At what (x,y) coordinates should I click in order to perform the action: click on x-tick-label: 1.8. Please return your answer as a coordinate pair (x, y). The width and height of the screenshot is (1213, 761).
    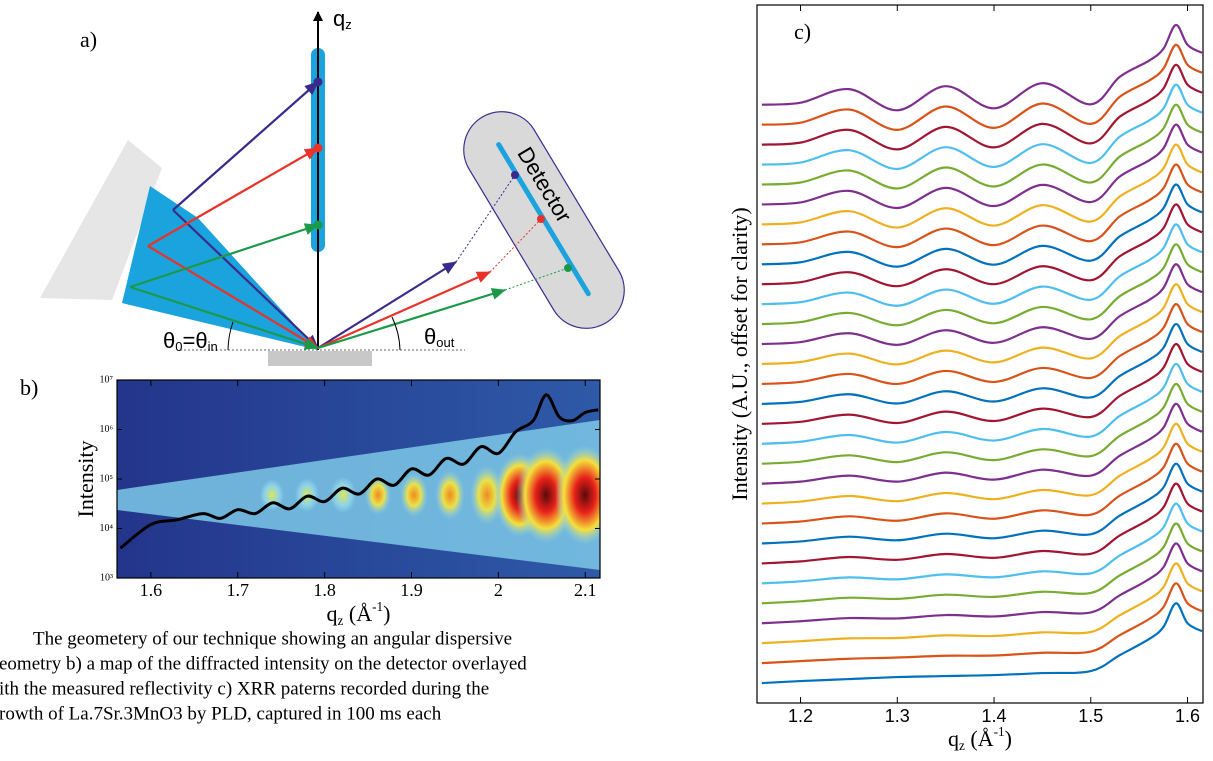
    Looking at the image, I should click on (324, 590).